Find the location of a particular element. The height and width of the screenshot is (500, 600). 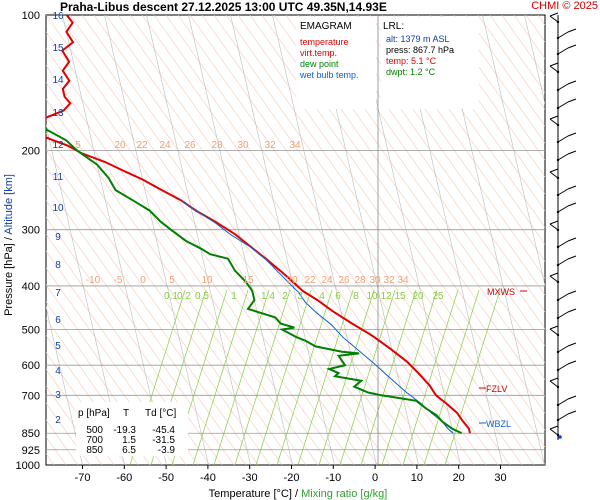

theta-label: 32 is located at coordinates (389, 280).